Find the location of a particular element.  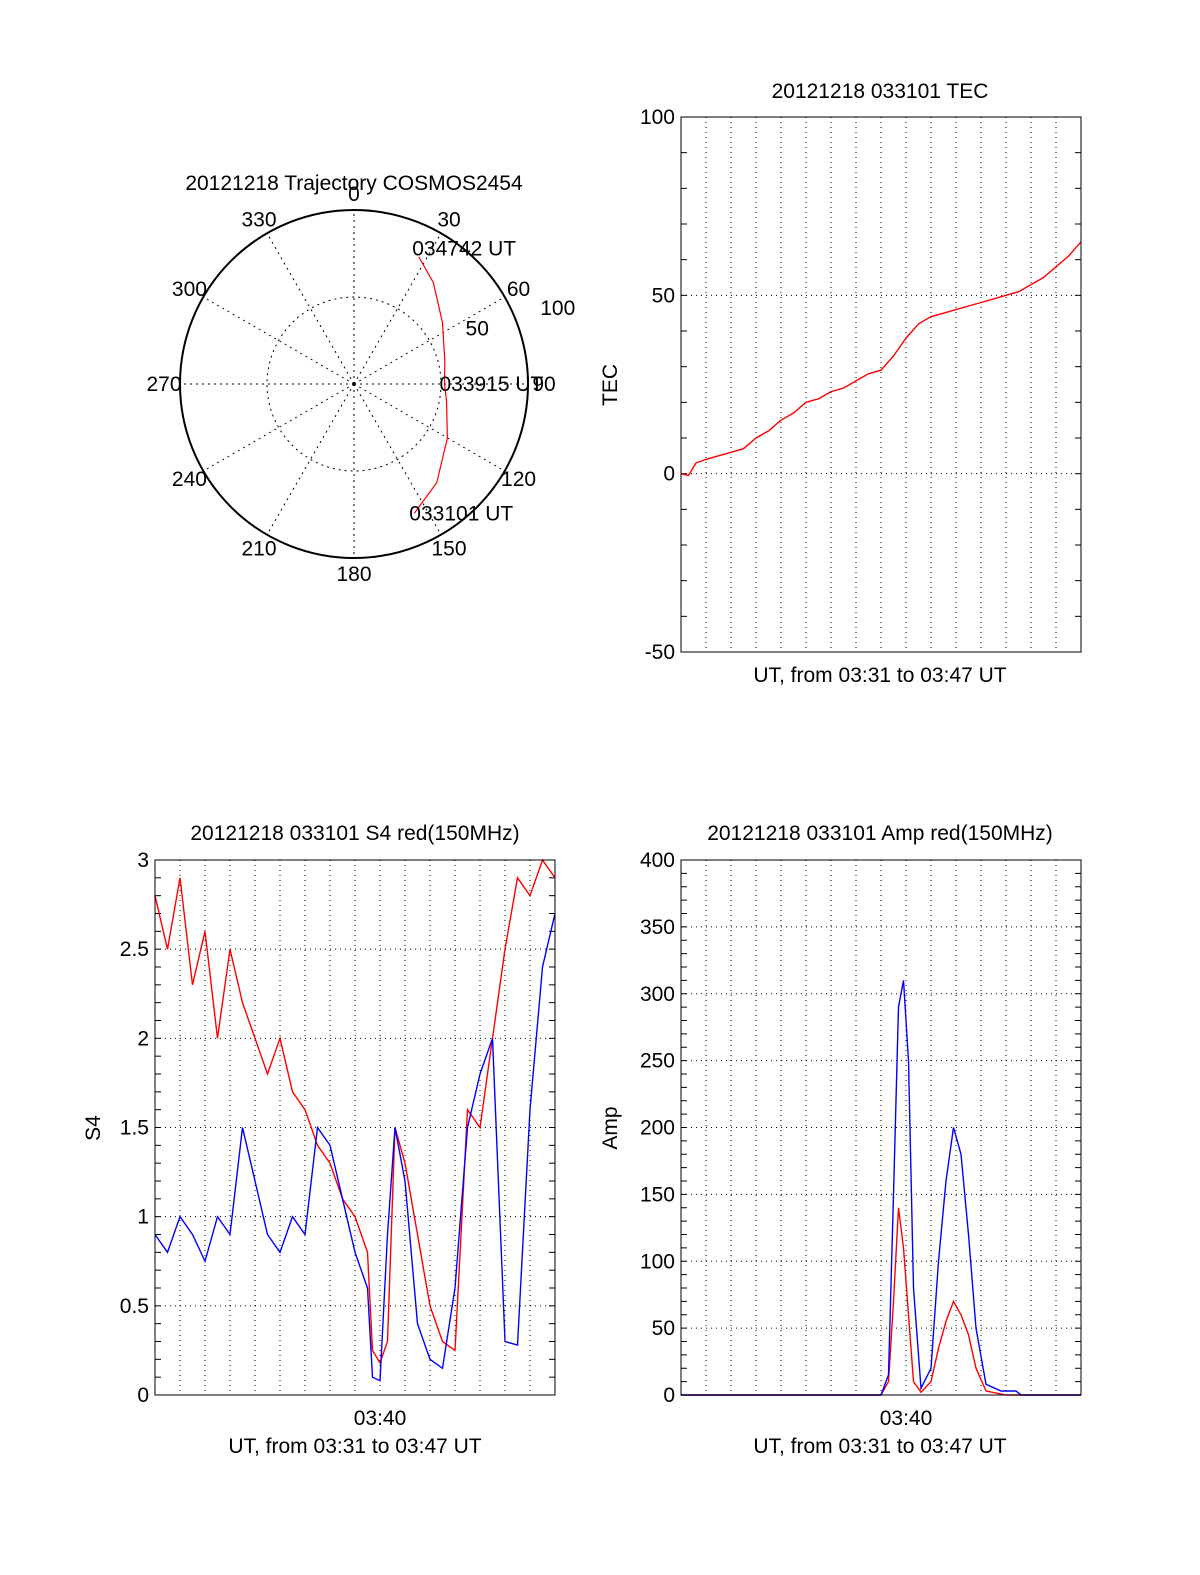

amp-y-axis-label: Amp is located at coordinates (610, 1127).